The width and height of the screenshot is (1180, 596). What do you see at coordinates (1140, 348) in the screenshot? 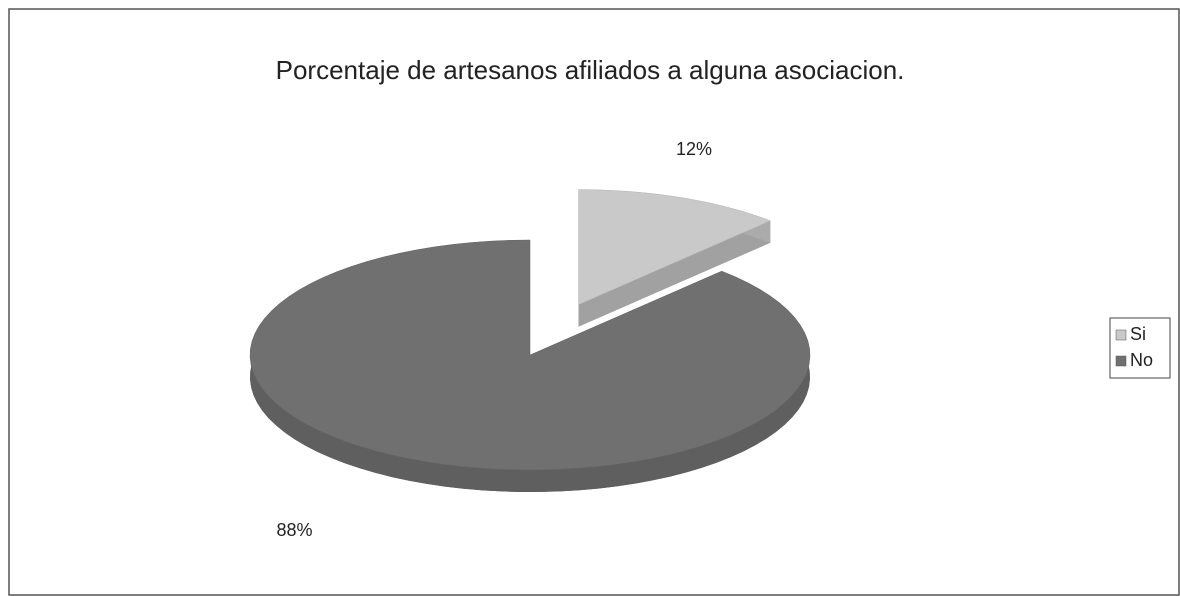
I see `legend-box` at bounding box center [1140, 348].